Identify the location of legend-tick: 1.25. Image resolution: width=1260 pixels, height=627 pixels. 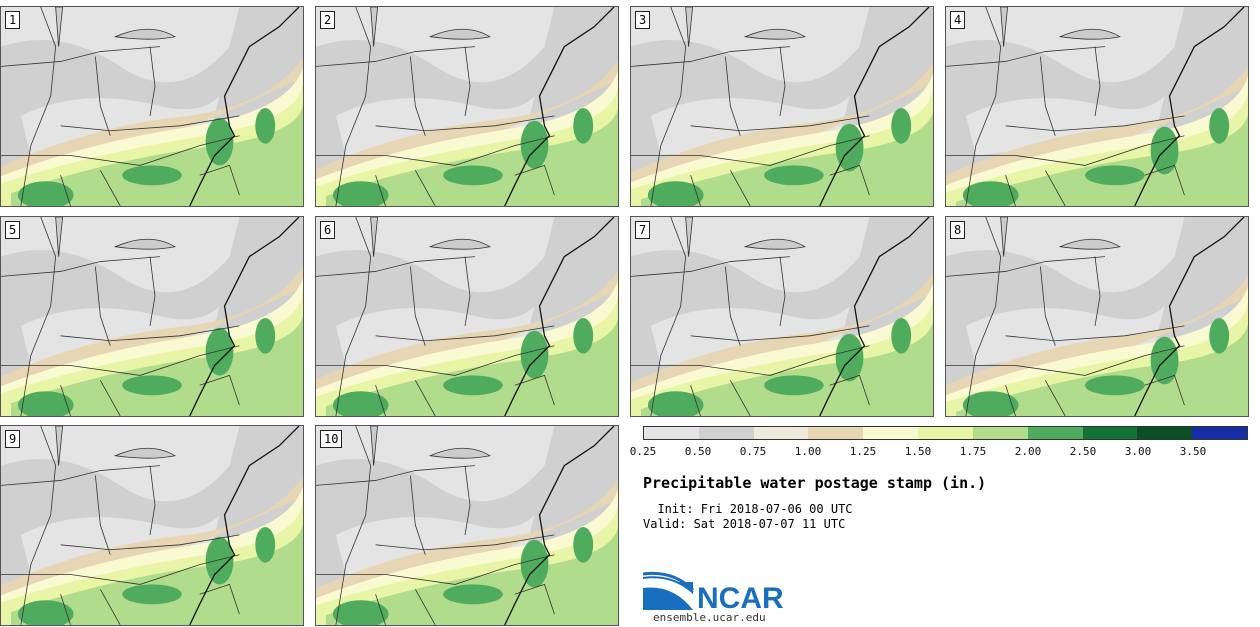
(863, 451).